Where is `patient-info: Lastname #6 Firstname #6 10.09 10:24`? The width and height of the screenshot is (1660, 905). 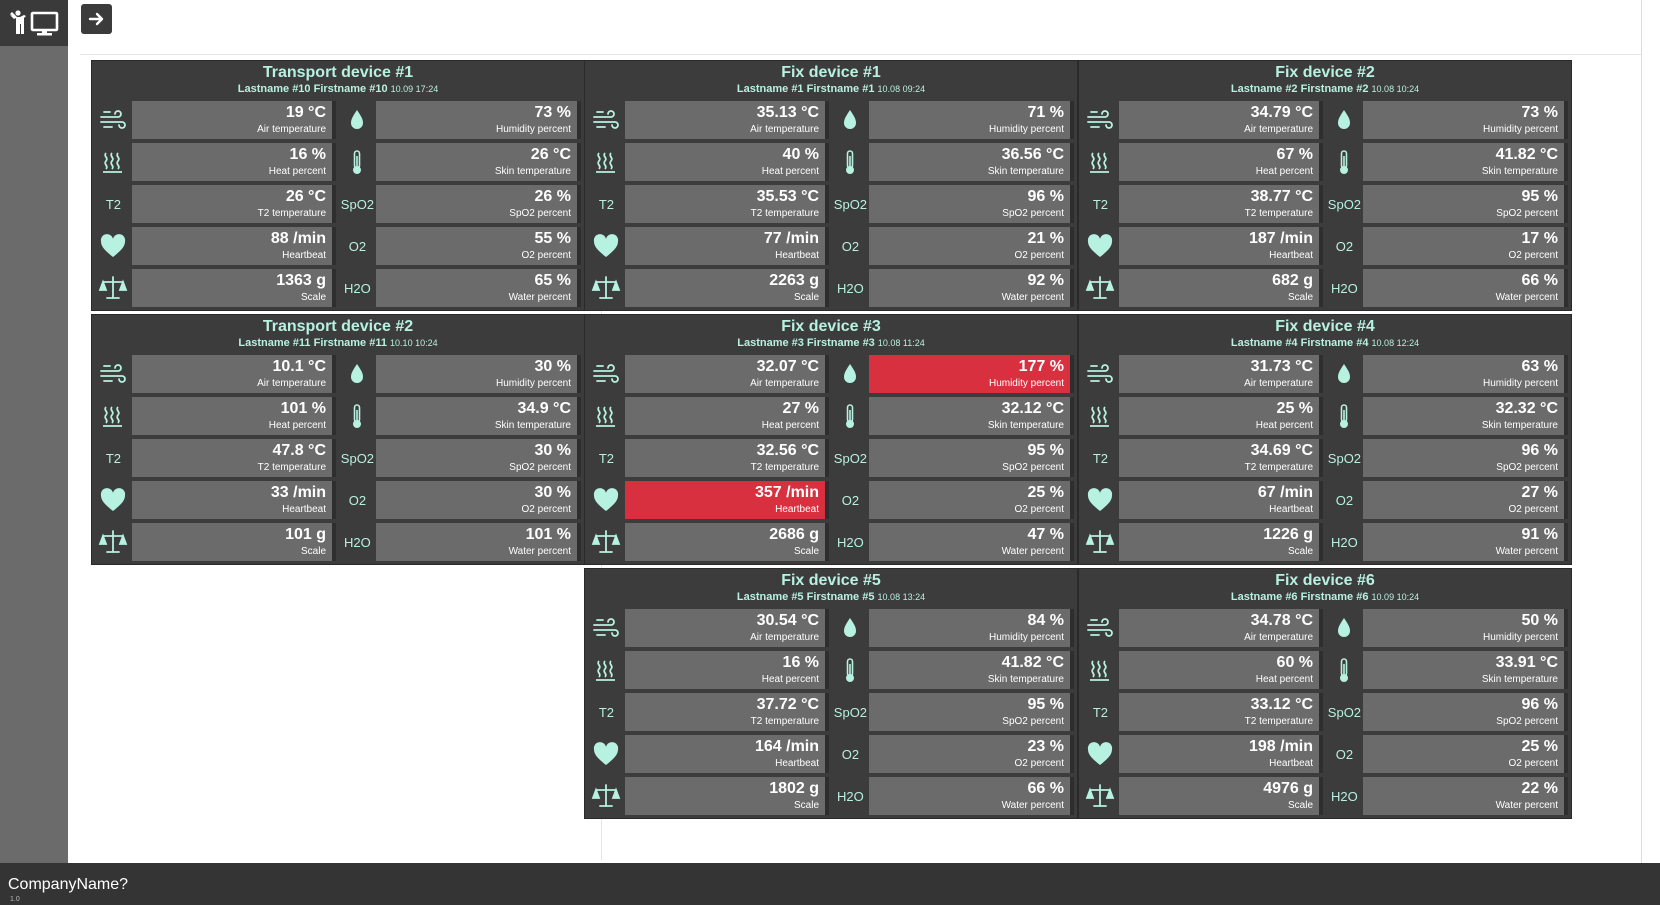
patient-info: Lastname #6 Firstname #6 10.09 10:24 is located at coordinates (1325, 597).